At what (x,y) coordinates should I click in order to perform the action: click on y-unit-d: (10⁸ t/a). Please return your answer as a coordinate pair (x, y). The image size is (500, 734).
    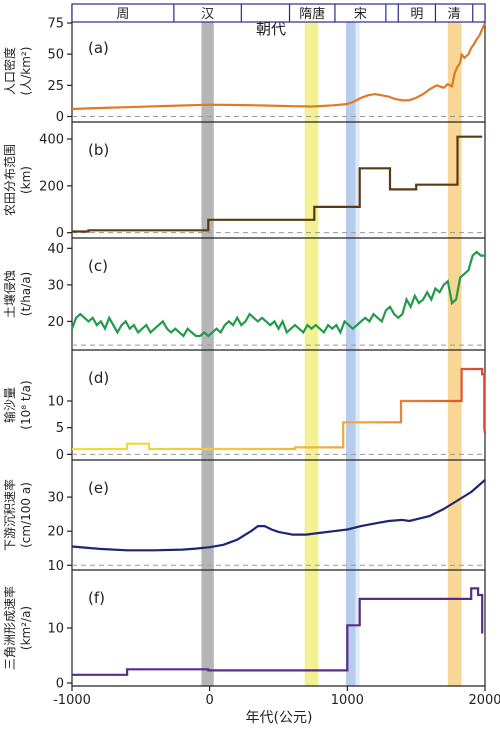
    Looking at the image, I should click on (26, 404).